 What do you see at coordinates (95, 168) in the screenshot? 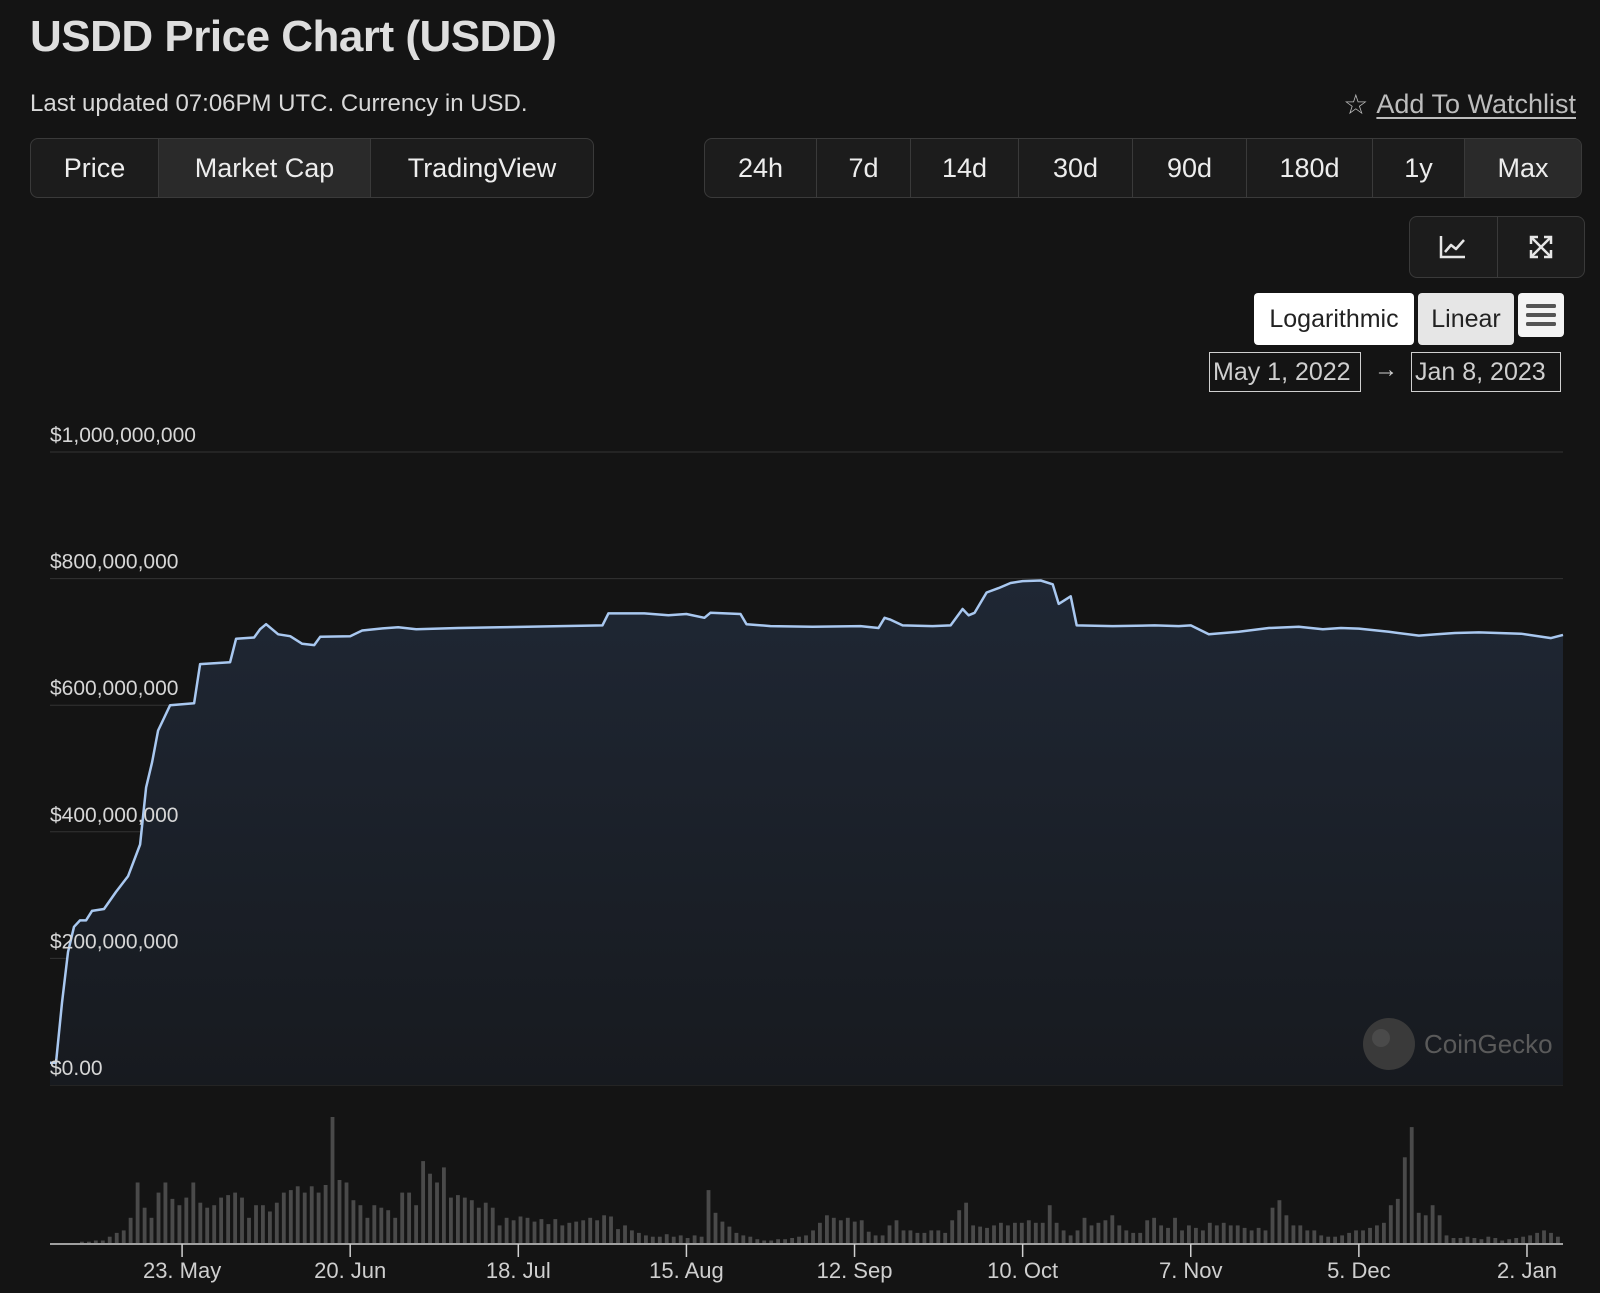
I see `tab-price: Price` at bounding box center [95, 168].